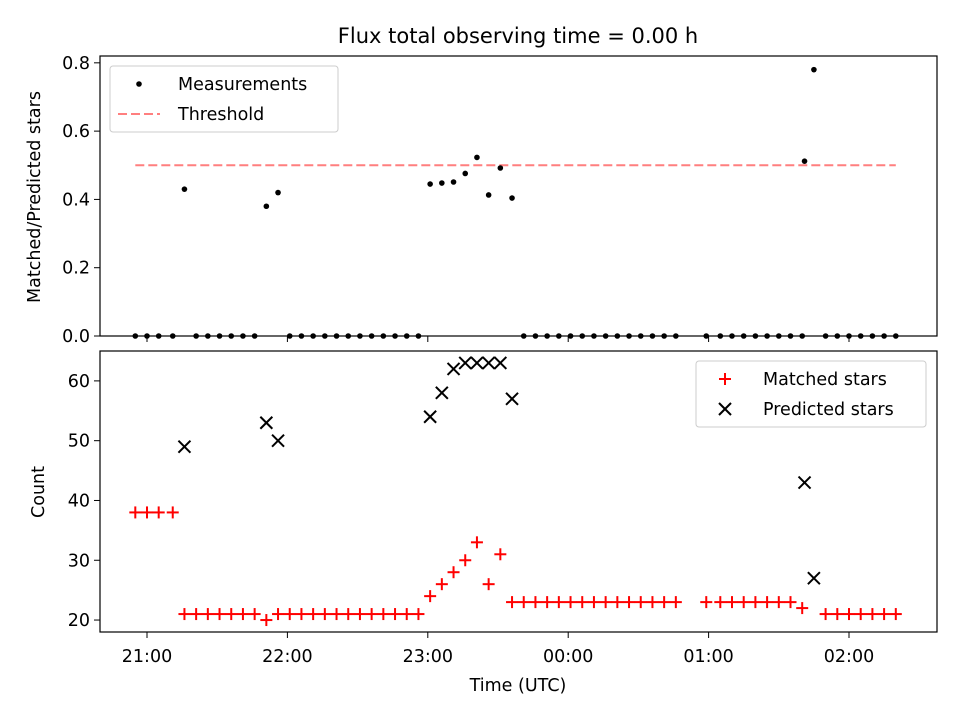 The image size is (960, 720). Describe the element at coordinates (825, 380) in the screenshot. I see `legend-matched-label: Matched stars` at that location.